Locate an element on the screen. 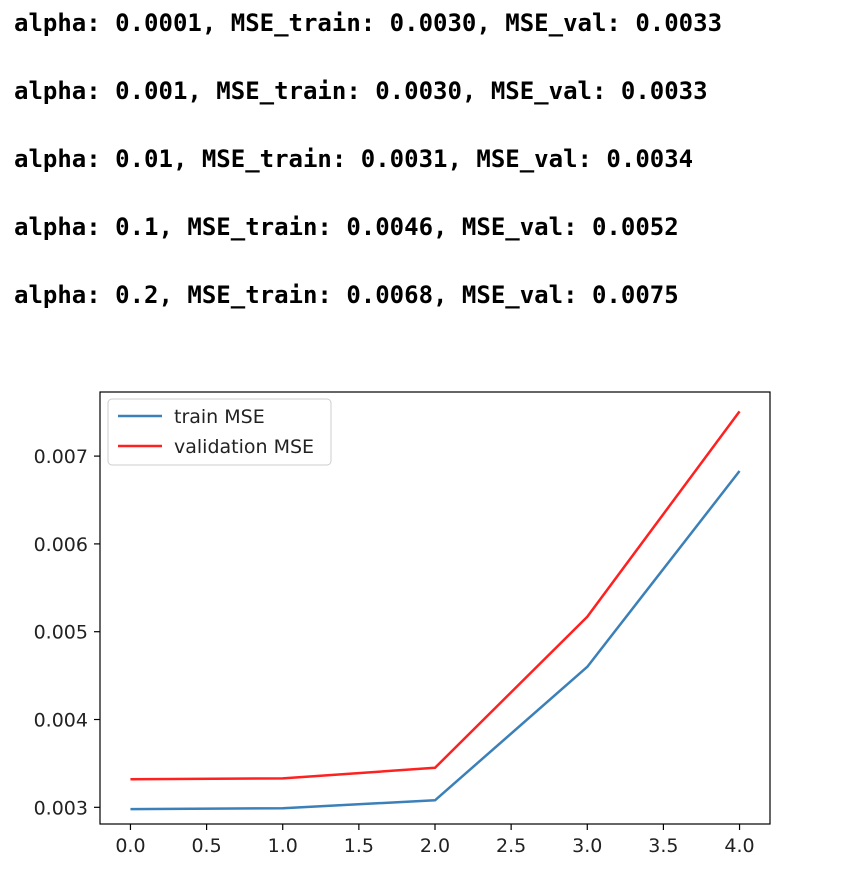  y-tick-label: 0.004 is located at coordinates (61, 721).